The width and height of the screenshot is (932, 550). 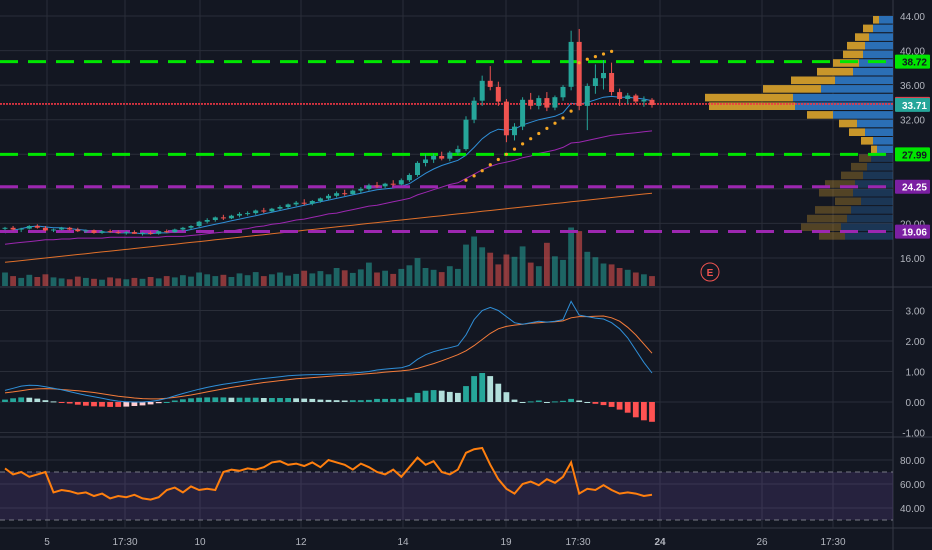 I want to click on time-tick-label: 12, so click(x=301, y=542).